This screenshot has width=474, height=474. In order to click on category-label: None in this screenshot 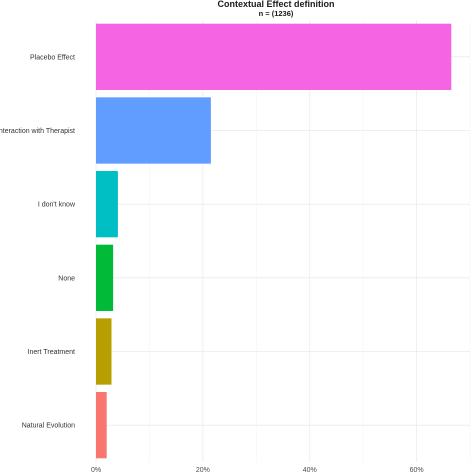, I will do `click(66, 278)`.